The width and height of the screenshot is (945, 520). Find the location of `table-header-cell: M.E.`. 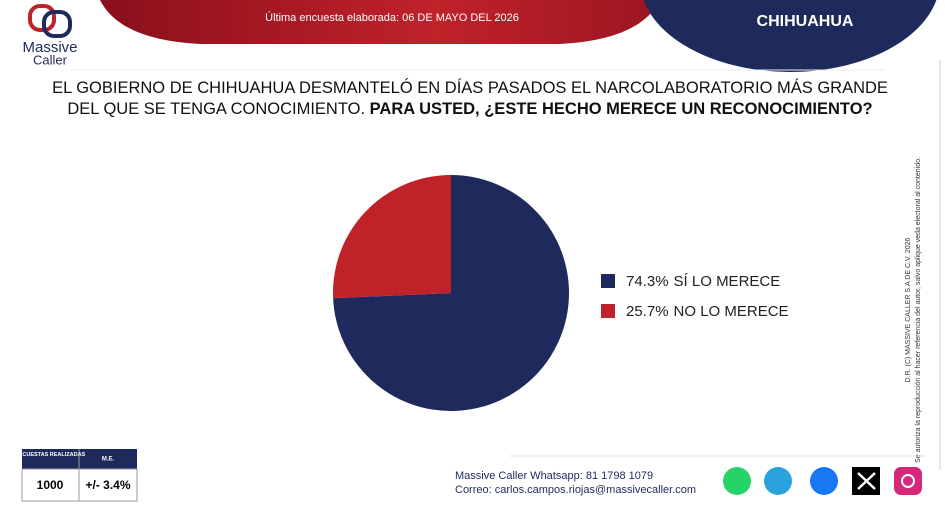

table-header-cell: M.E. is located at coordinates (108, 460).